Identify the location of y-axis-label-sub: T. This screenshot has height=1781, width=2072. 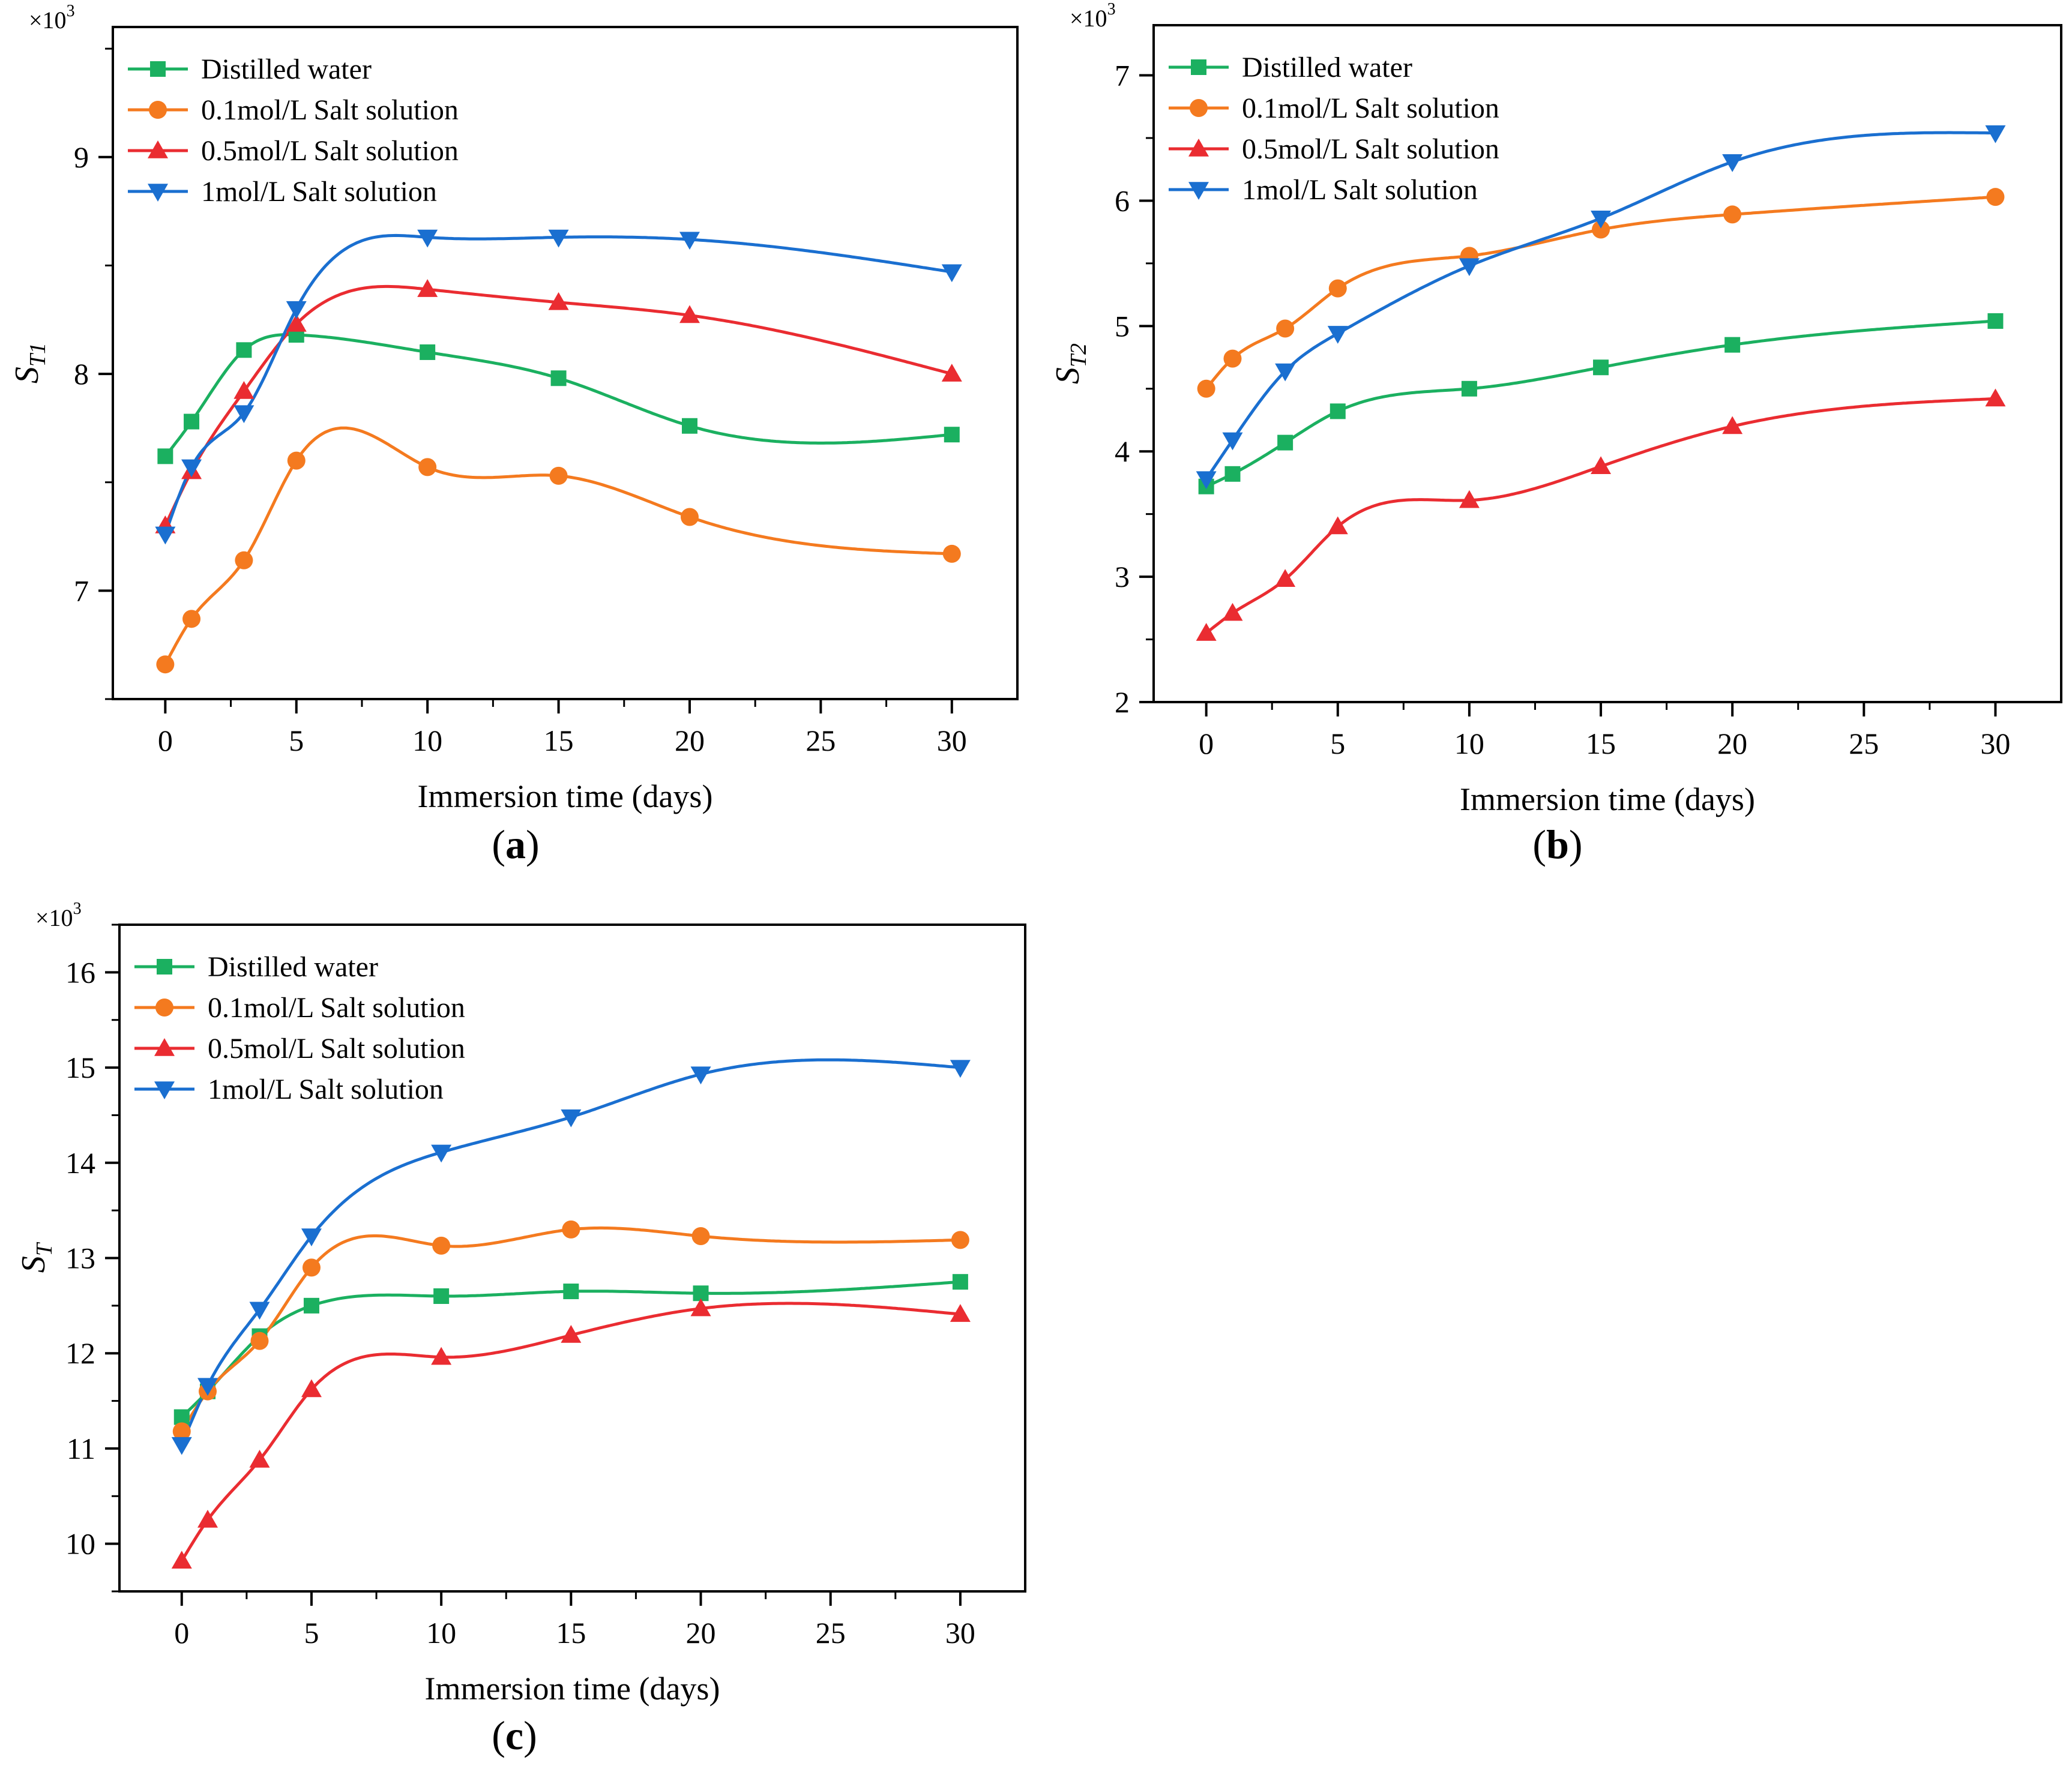
(44, 1249).